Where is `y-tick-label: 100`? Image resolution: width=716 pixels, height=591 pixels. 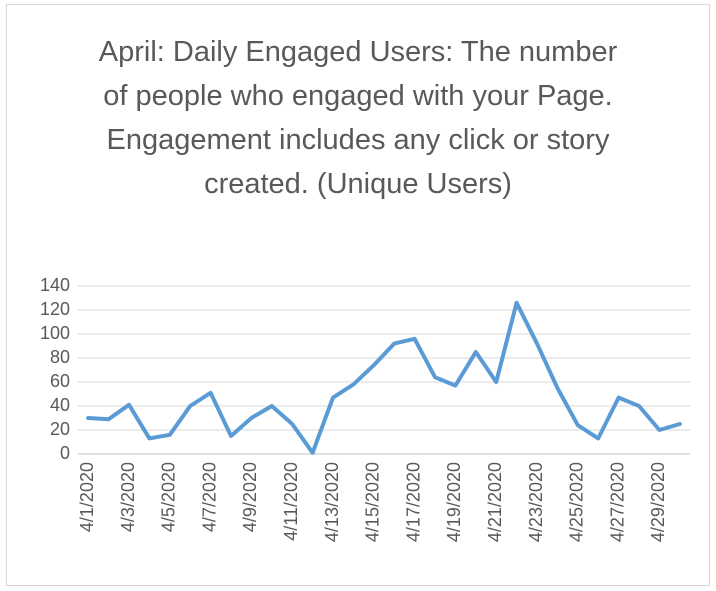
y-tick-label: 100 is located at coordinates (55, 333).